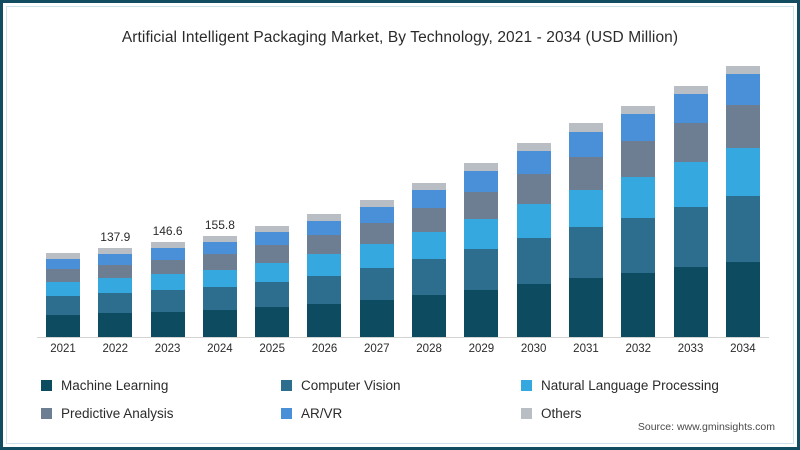  Describe the element at coordinates (168, 201) in the screenshot. I see `bar-group-2023: 146.6` at that location.